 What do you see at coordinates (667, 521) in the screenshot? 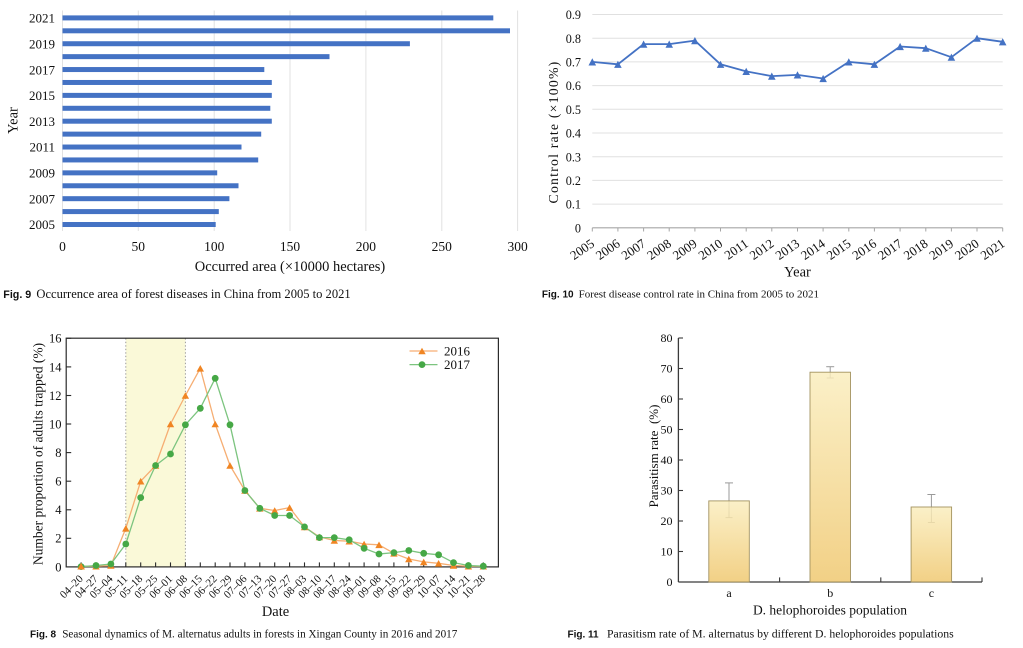
I see `svg-text: 20` at bounding box center [667, 521].